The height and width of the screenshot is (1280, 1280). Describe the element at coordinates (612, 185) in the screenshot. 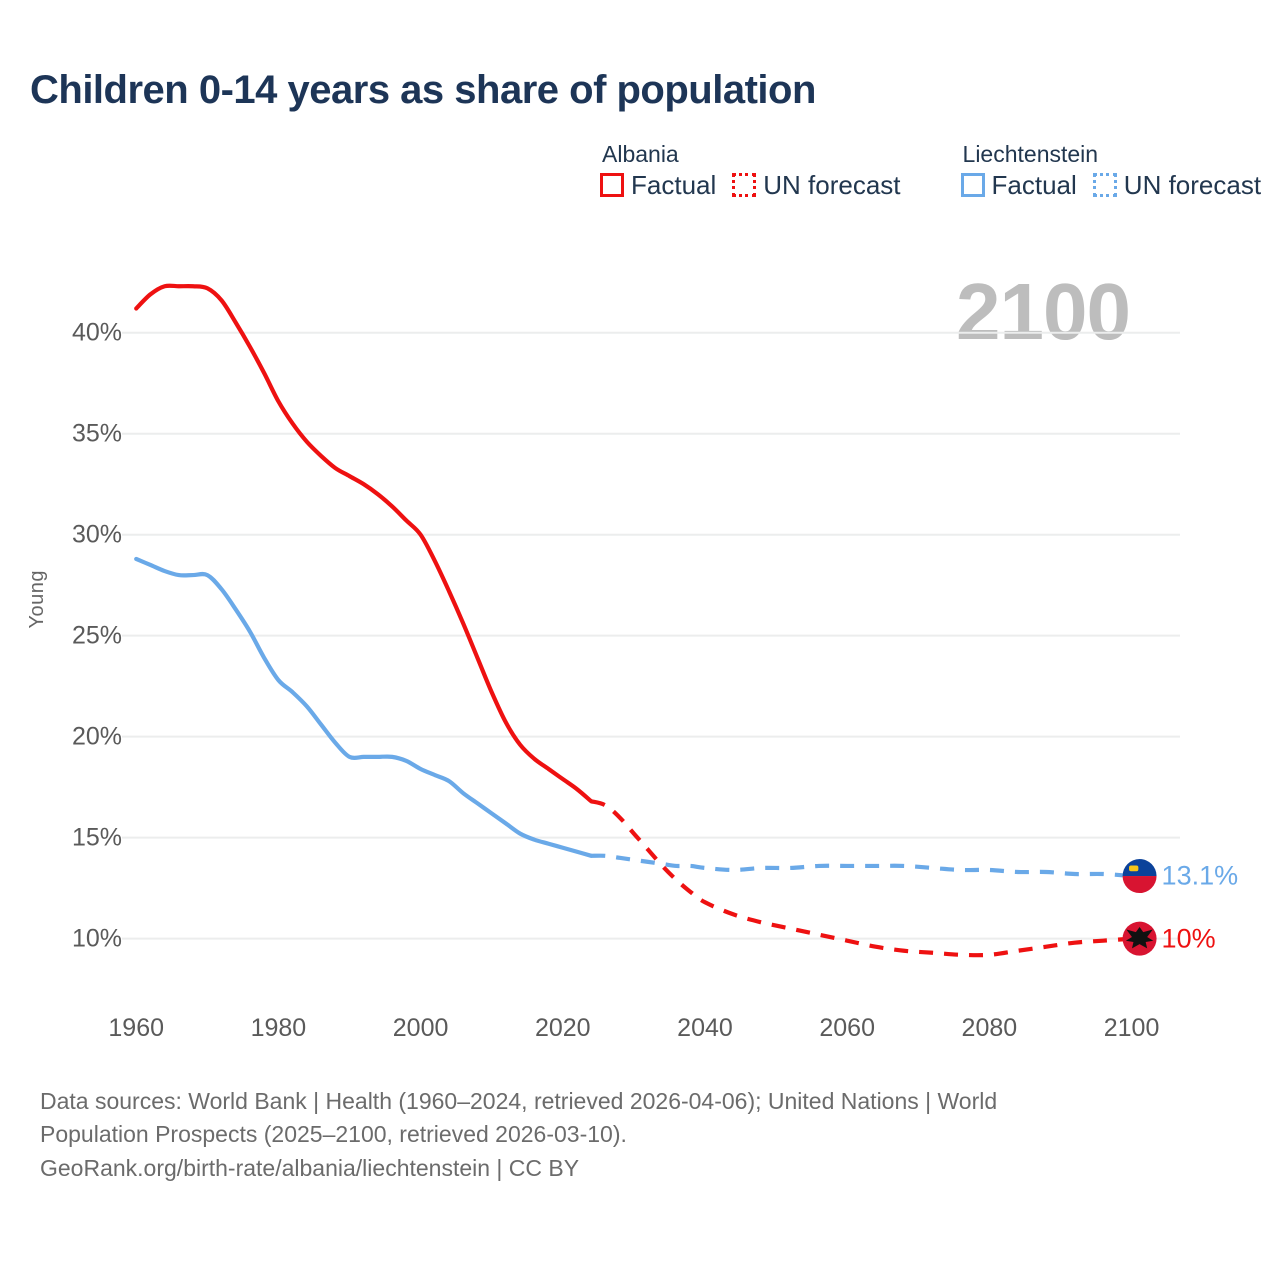

I see `legend-swatch-solid-red` at that location.